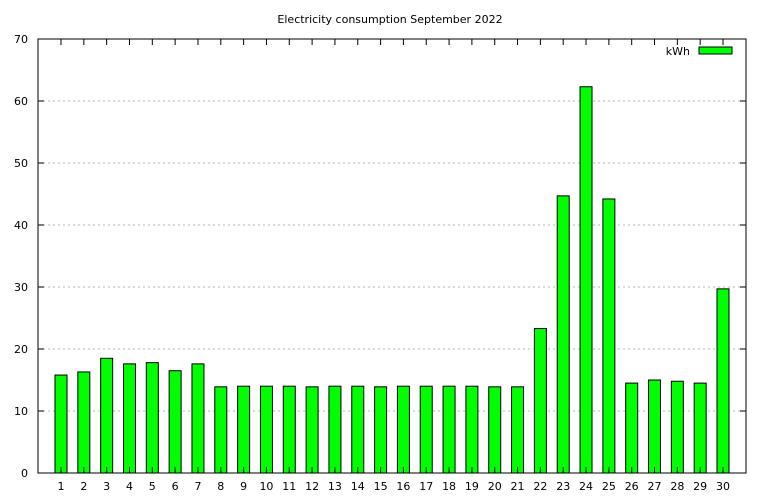 The height and width of the screenshot is (500, 768). I want to click on x-tick-label: 16, so click(403, 486).